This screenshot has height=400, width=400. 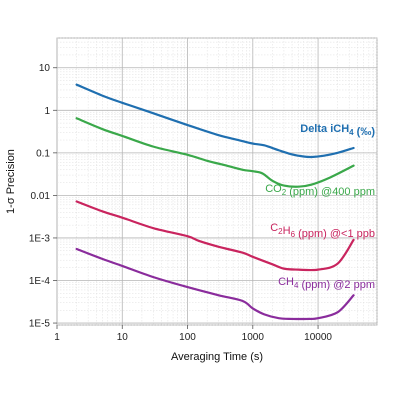 I want to click on y-axis-ticks: 10 1 0.1 0.01 1E-3 1E-4 1E-5, so click(x=43, y=196).